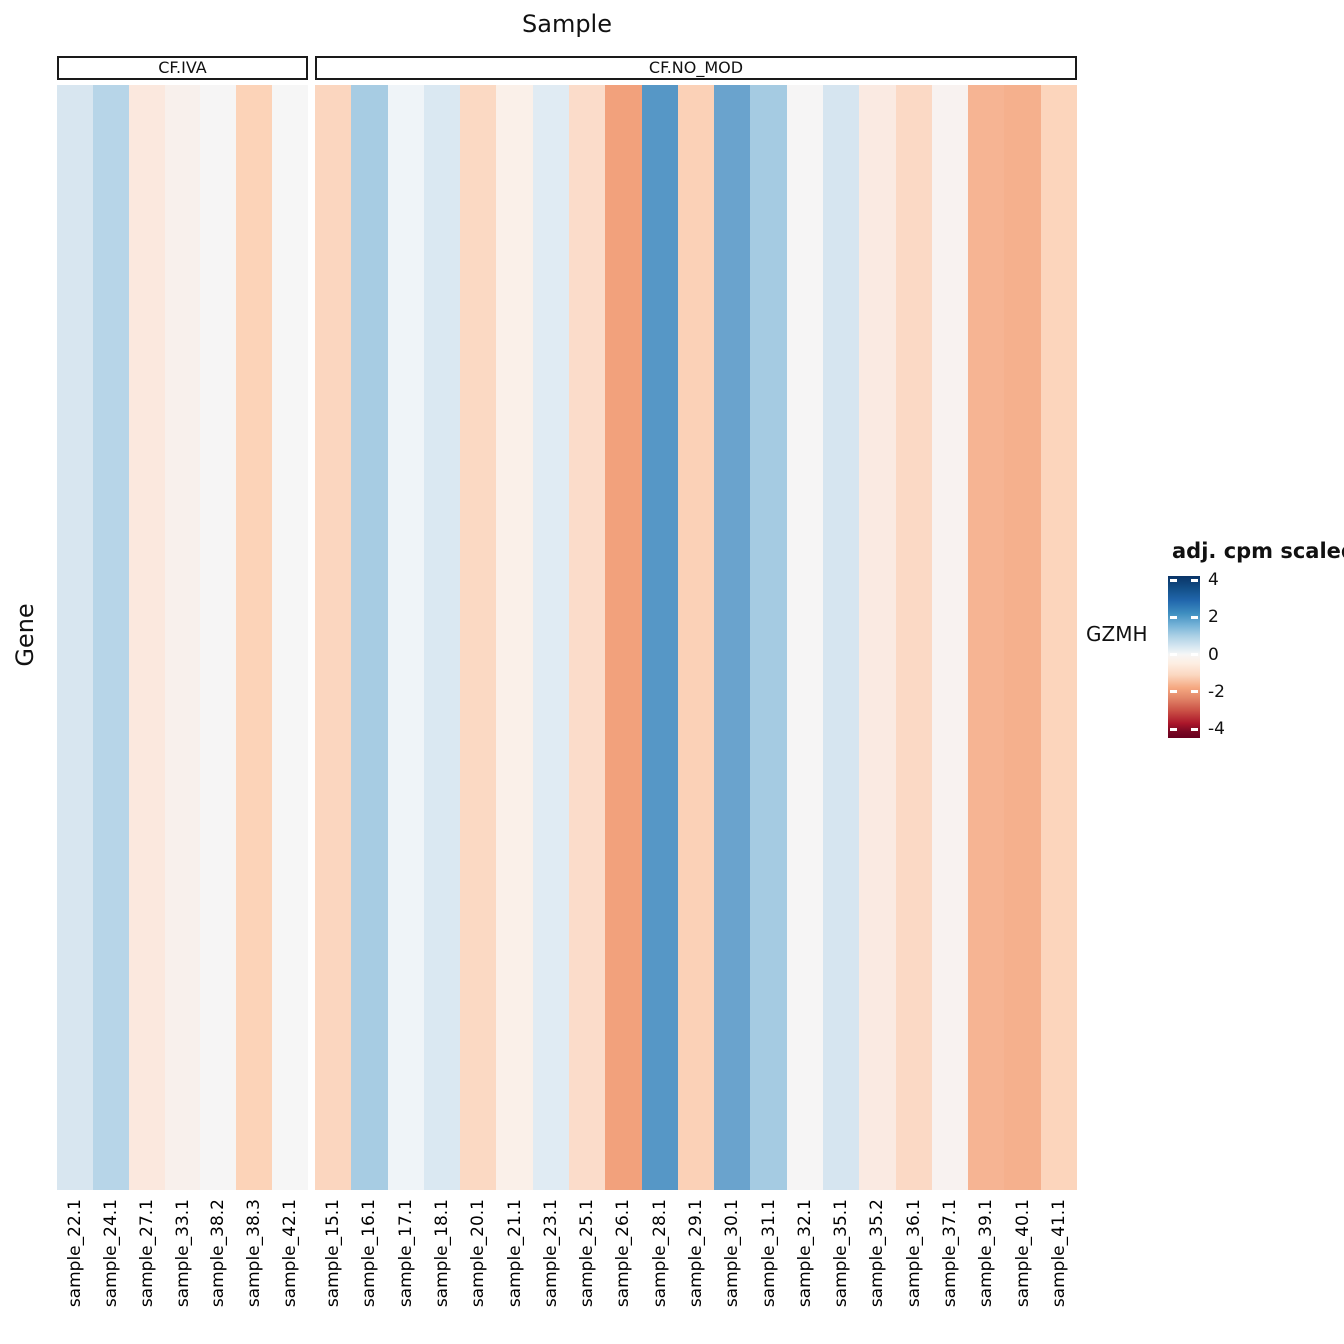  I want to click on x-axis-label: sample_15.1, so click(333, 1253).